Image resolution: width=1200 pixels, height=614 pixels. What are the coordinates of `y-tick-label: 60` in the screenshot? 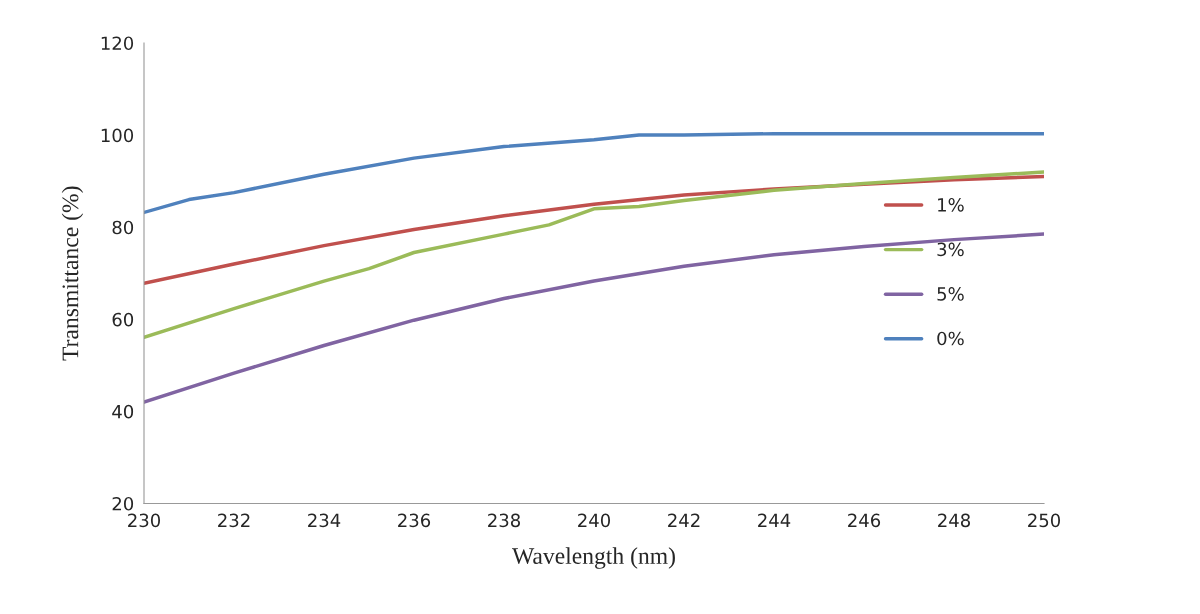 It's located at (123, 319).